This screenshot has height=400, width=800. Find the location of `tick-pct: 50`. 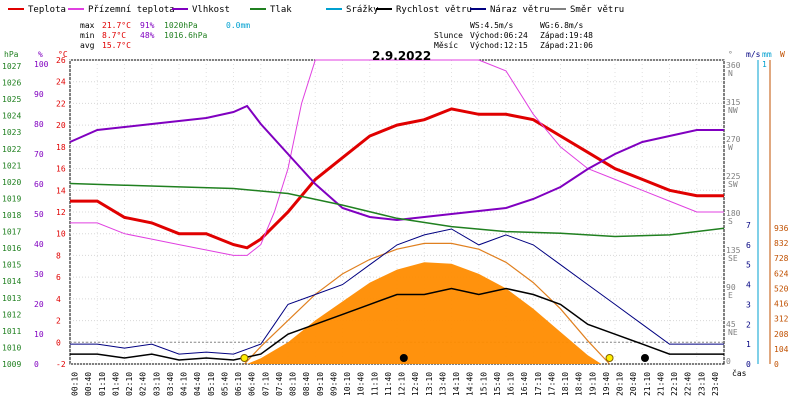

tick-pct: 50 is located at coordinates (39, 214).